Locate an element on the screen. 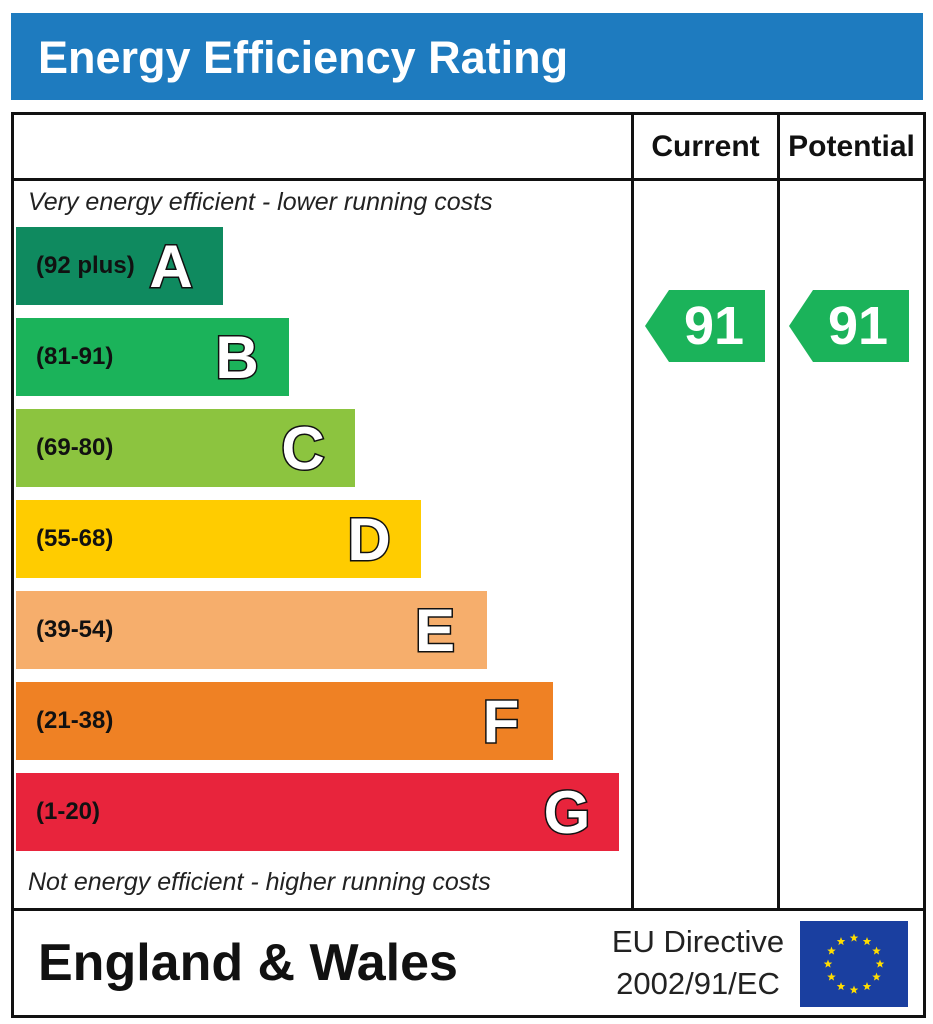 This screenshot has height=1024, width=933. band-letter: C is located at coordinates (303, 448).